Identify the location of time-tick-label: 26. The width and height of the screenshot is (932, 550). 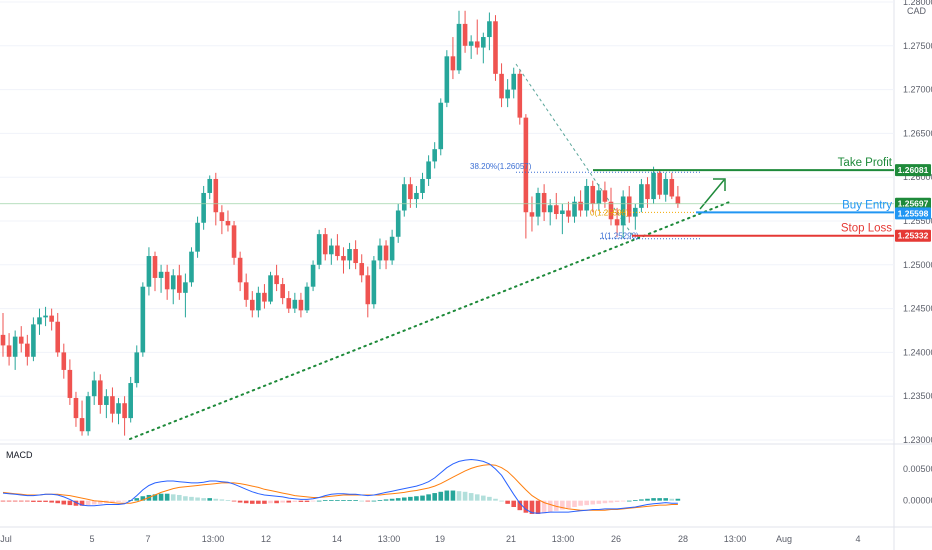
(616, 539).